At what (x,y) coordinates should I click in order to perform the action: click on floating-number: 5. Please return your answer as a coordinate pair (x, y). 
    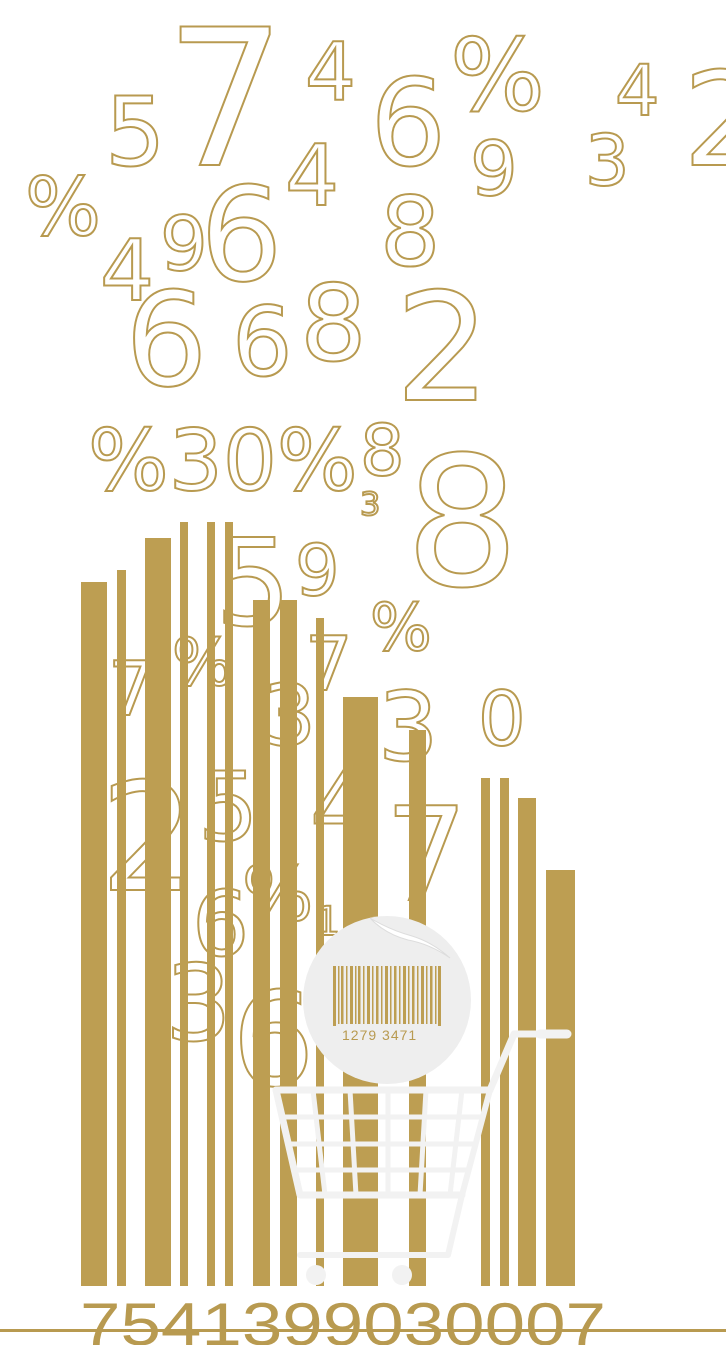
    Looking at the image, I should click on (135, 133).